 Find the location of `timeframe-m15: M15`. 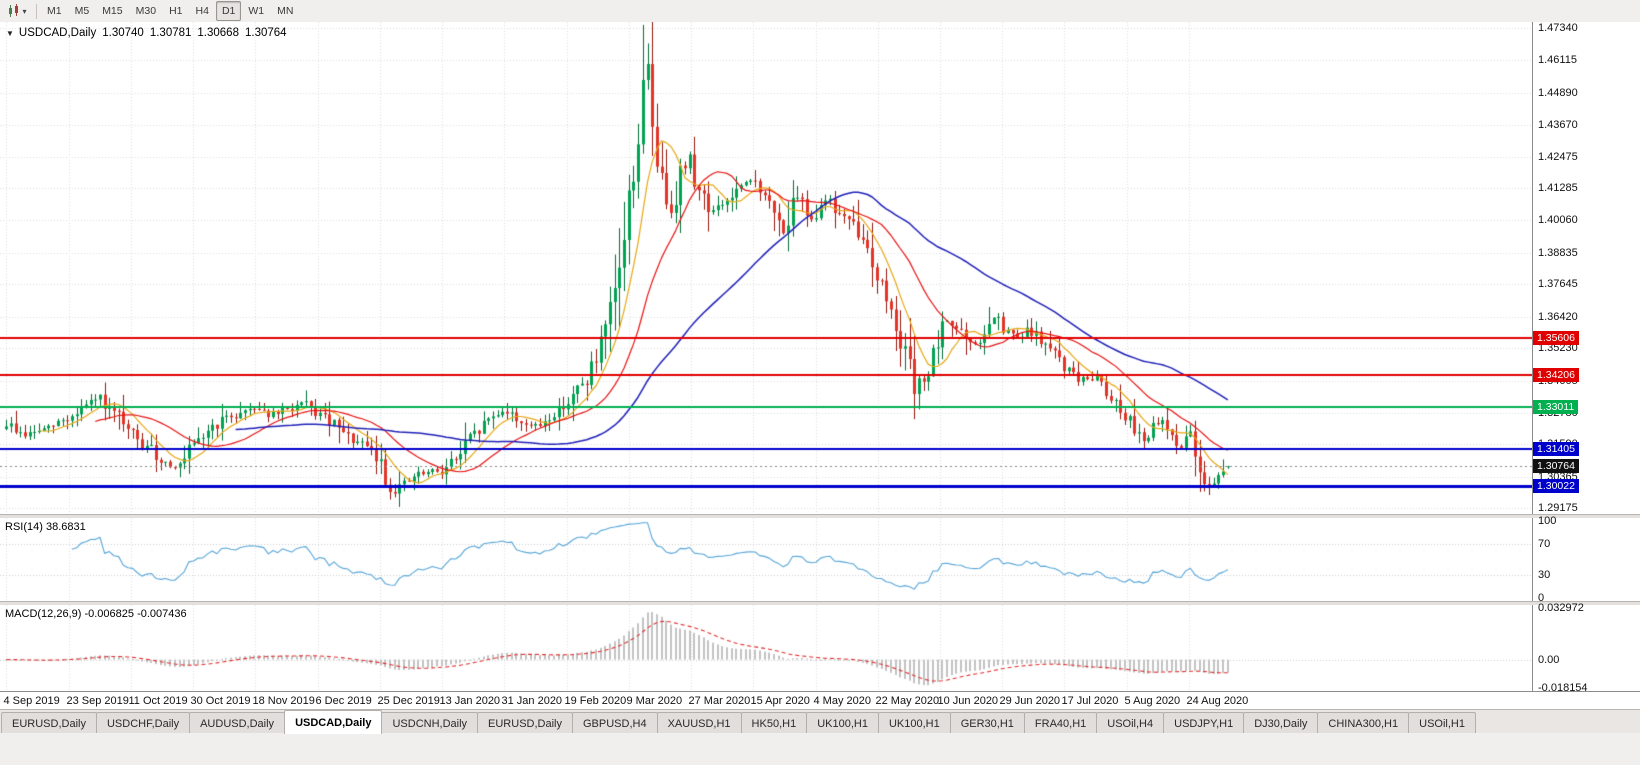

timeframe-m15: M15 is located at coordinates (112, 11).